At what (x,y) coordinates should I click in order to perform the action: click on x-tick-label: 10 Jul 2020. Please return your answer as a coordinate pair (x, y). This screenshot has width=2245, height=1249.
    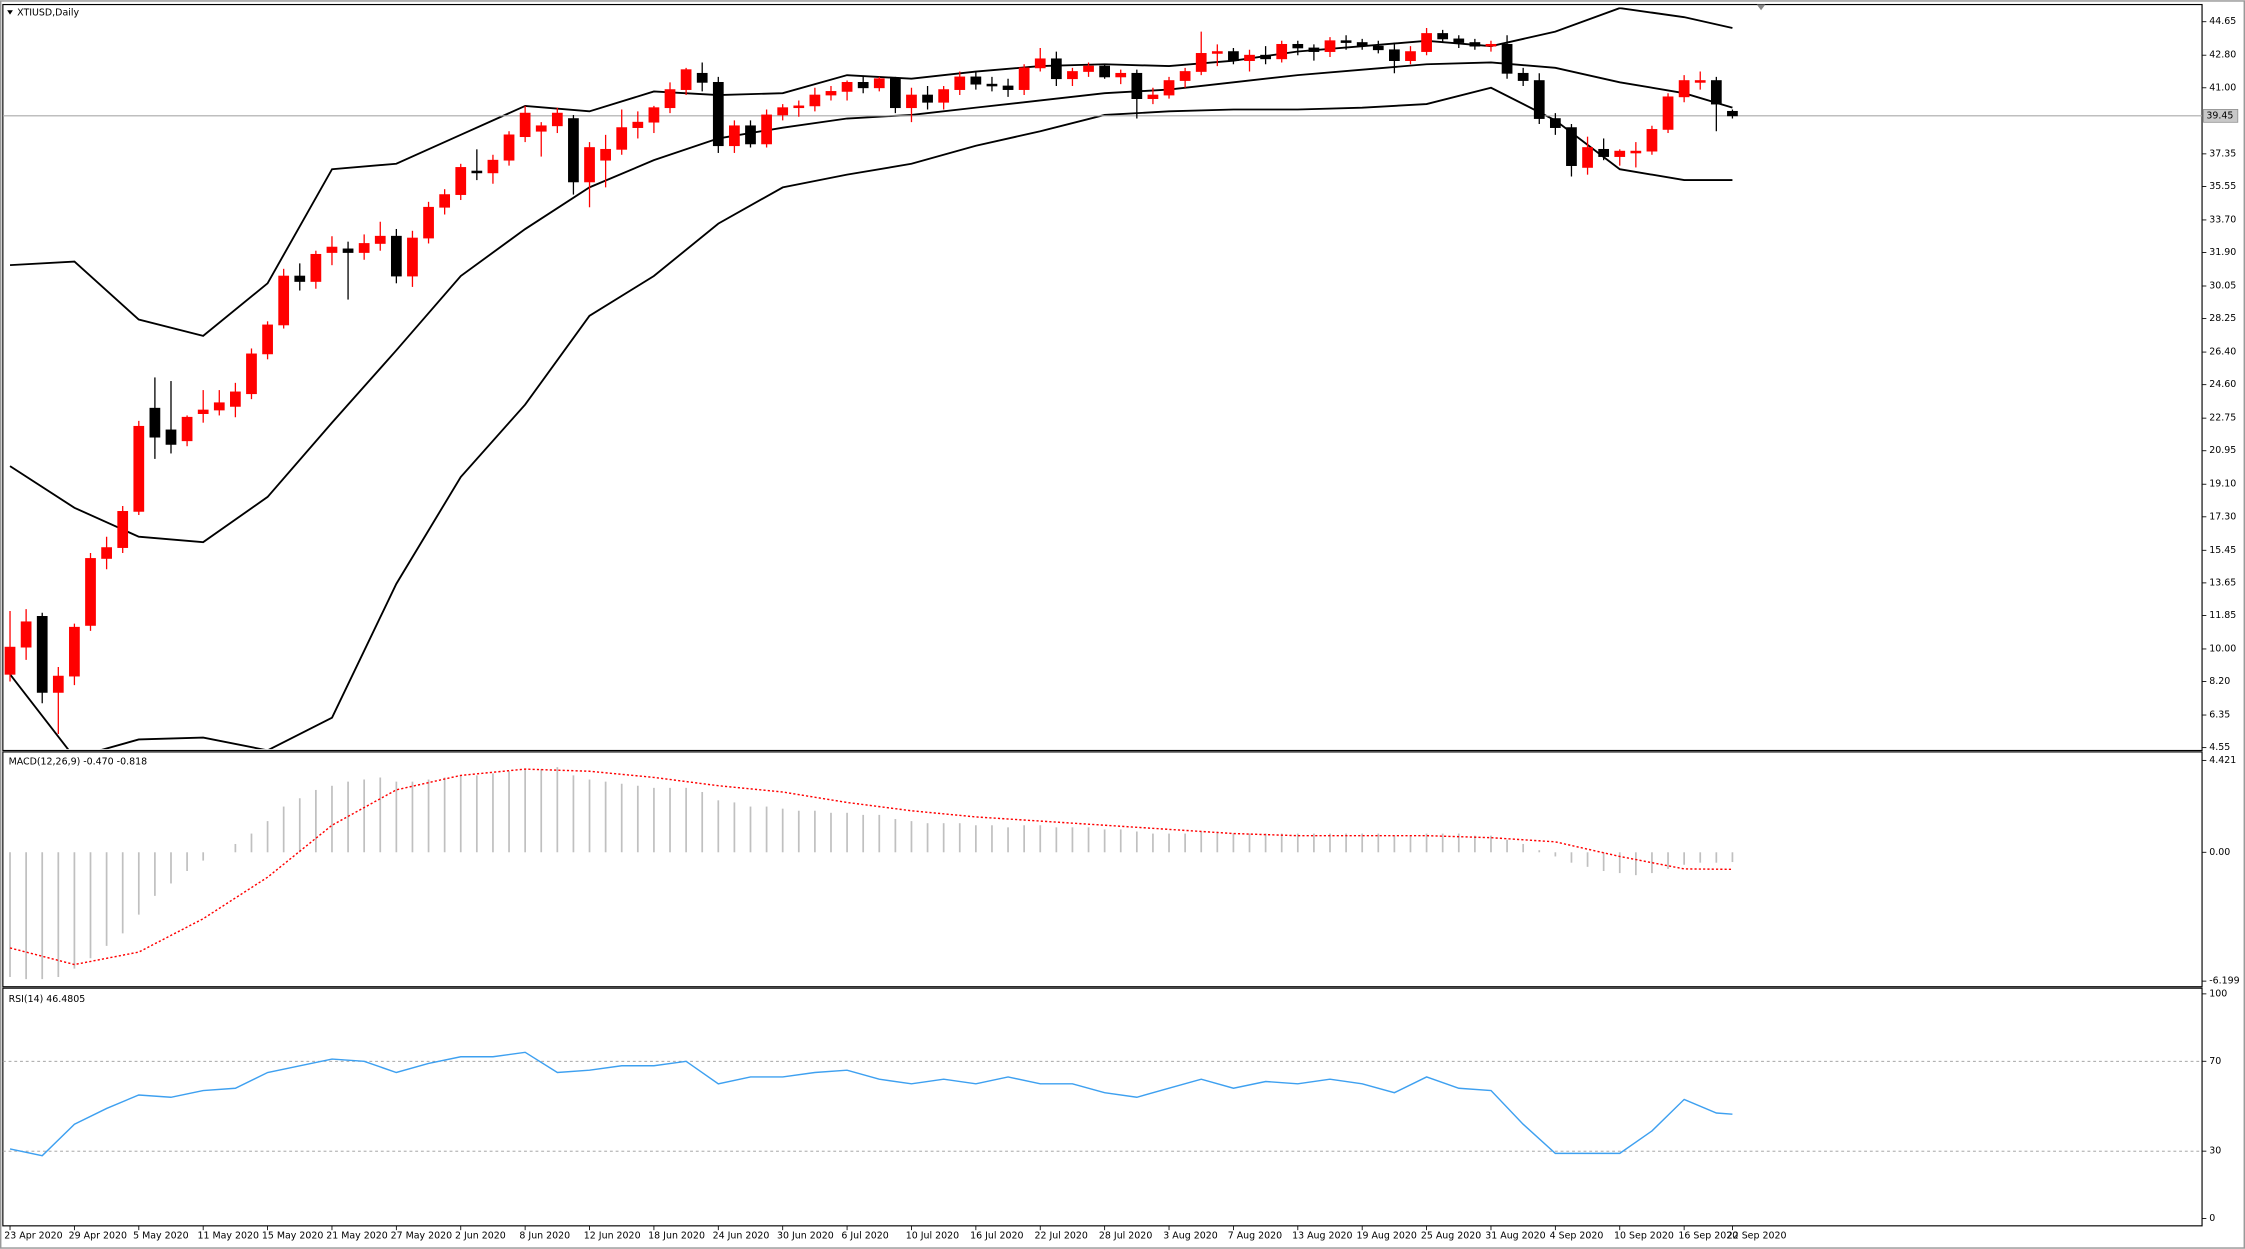
    Looking at the image, I should click on (932, 1235).